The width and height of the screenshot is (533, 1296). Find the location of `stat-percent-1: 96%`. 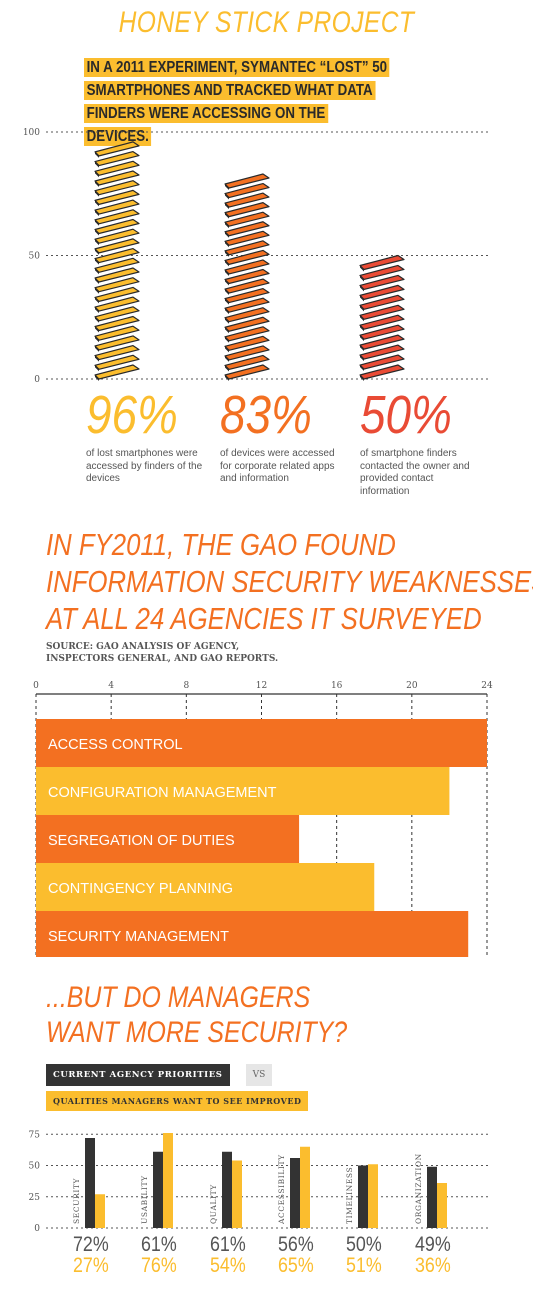

stat-percent-1: 96% is located at coordinates (132, 415).